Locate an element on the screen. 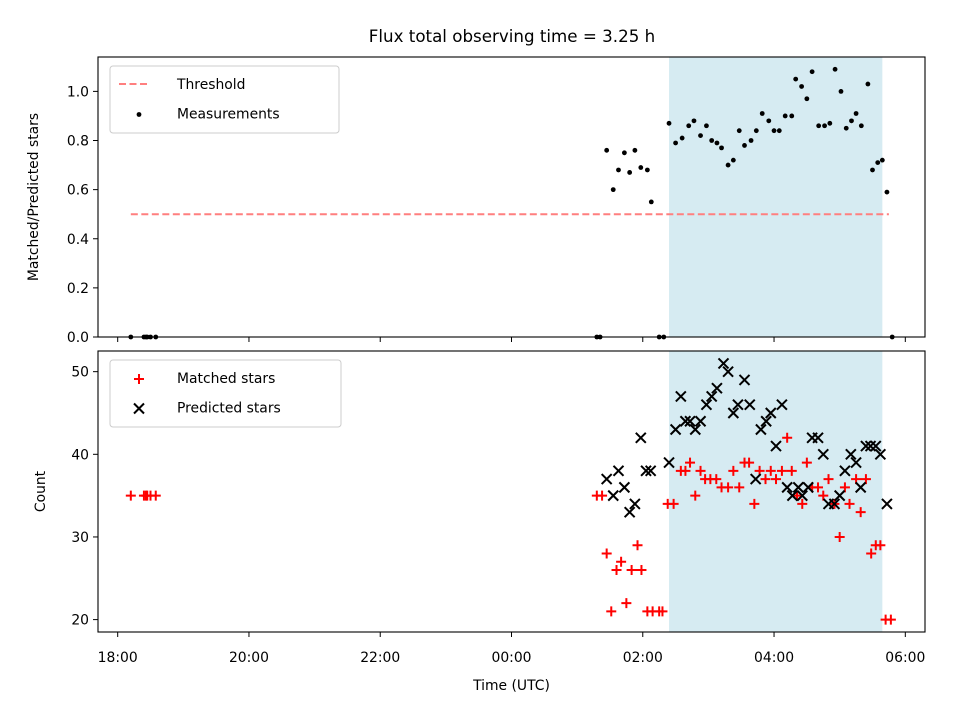 This screenshot has height=720, width=960. x-tick-label: 22:00 is located at coordinates (380, 658).